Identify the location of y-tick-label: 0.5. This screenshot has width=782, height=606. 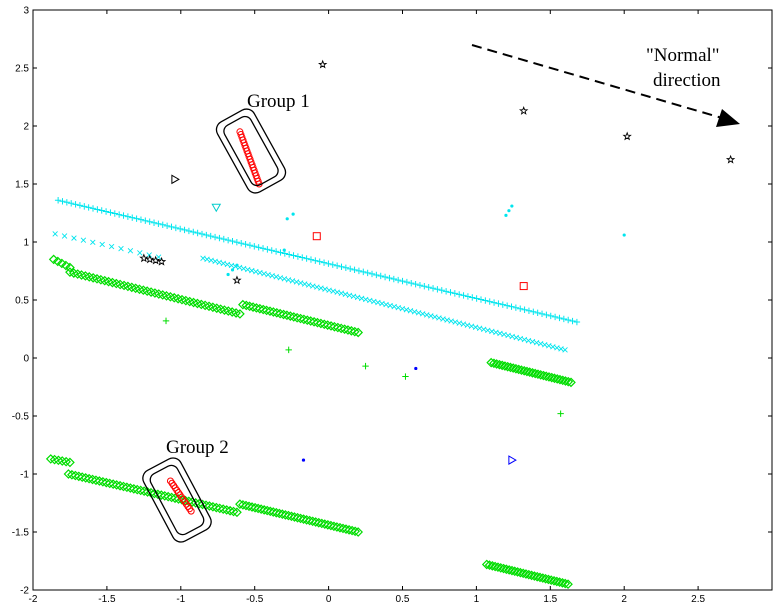
(22, 301).